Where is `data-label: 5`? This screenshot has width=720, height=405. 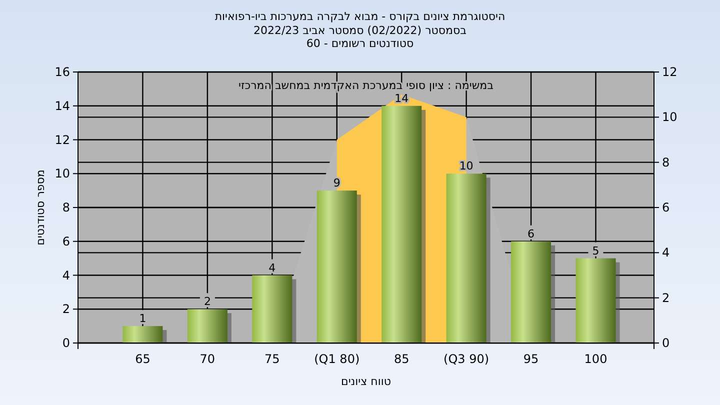
data-label: 5 is located at coordinates (596, 251).